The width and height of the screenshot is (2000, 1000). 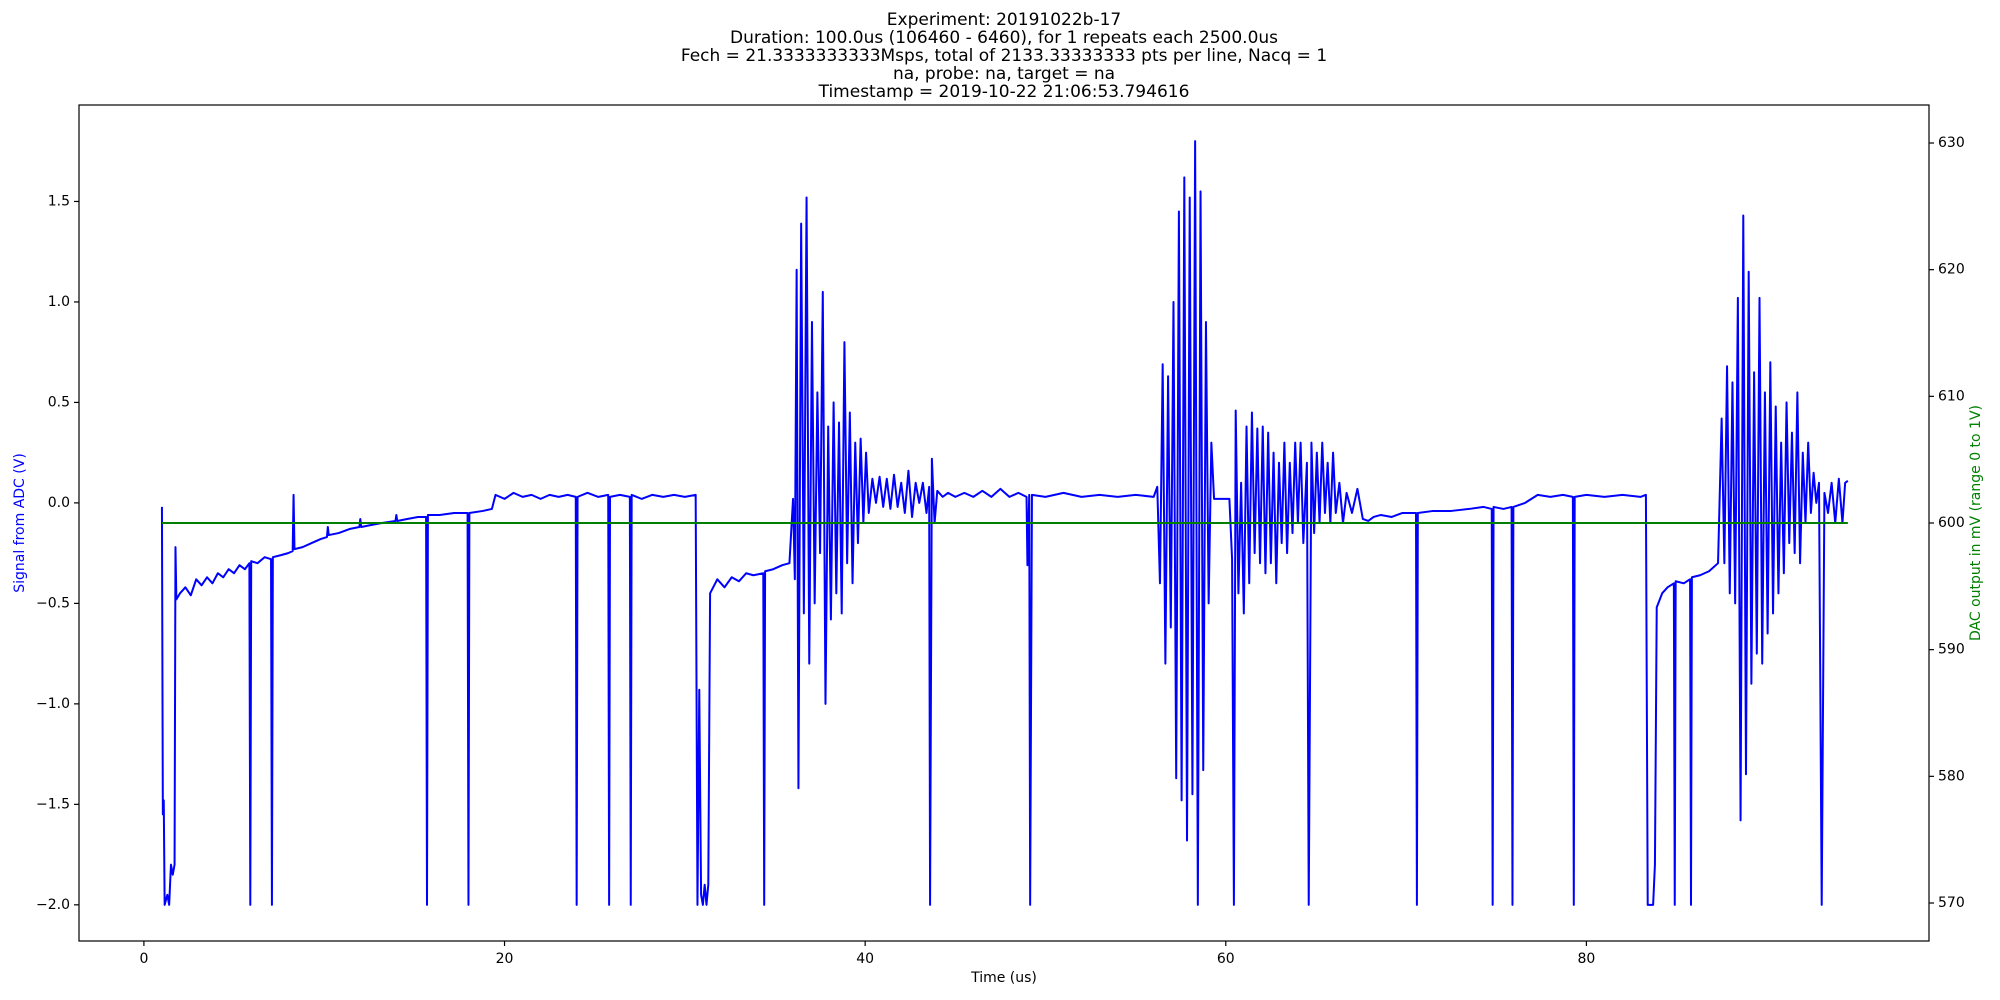 I want to click on x-tick-label: 20, so click(x=505, y=959).